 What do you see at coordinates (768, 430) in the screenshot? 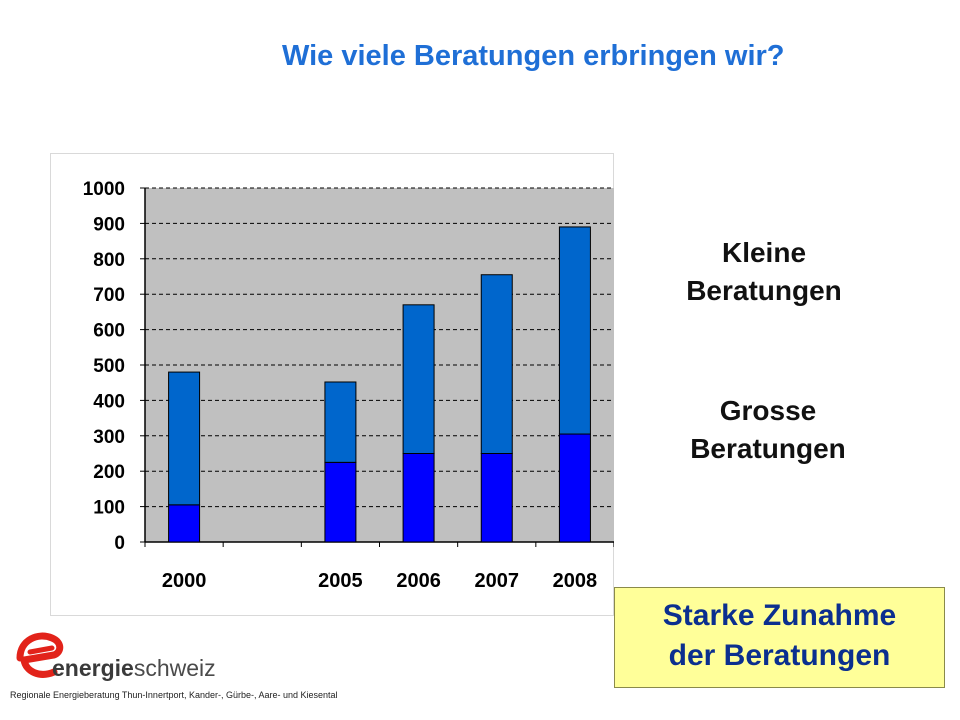
I see `label-grosse-beratungen: Grosse Beratungen` at bounding box center [768, 430].